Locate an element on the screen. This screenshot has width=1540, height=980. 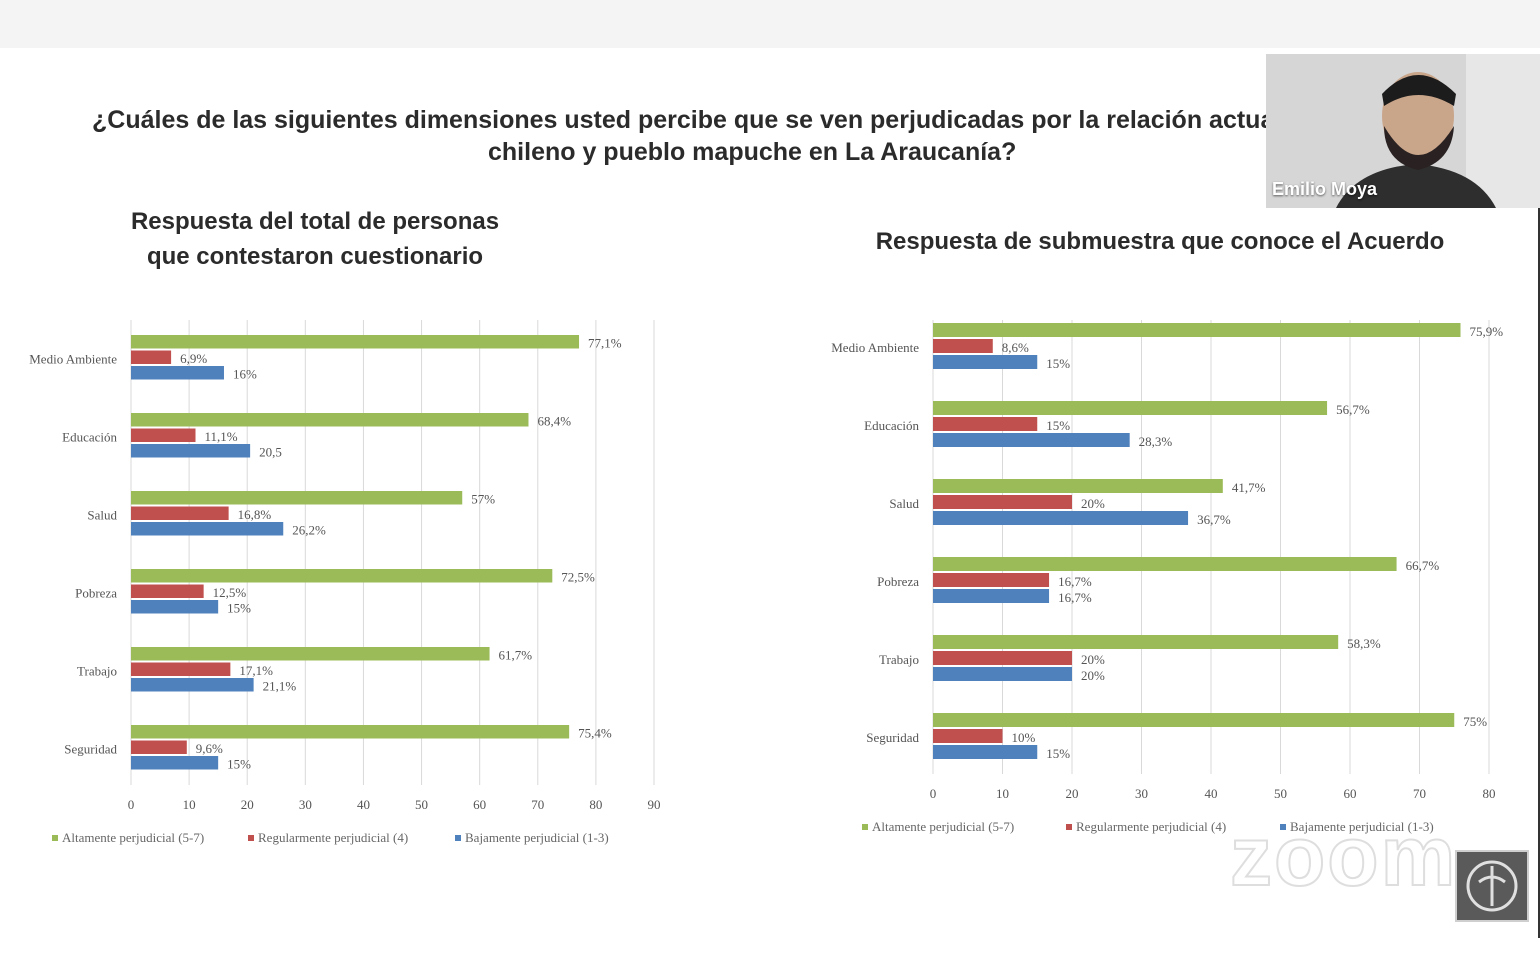
data-label: 61,7% is located at coordinates (516, 655).